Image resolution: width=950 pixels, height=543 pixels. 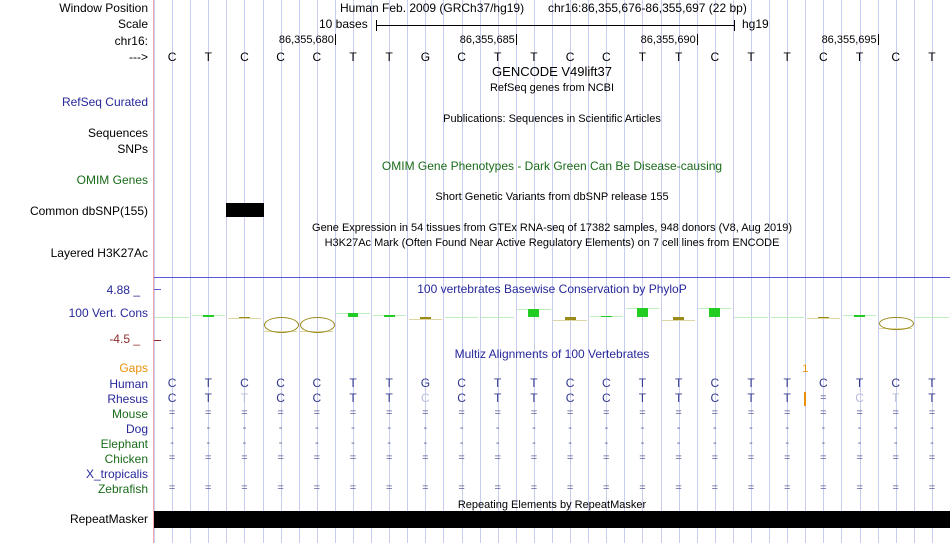 What do you see at coordinates (127, 399) in the screenshot?
I see `sidebar-item-species-rhesus: Rhesus` at bounding box center [127, 399].